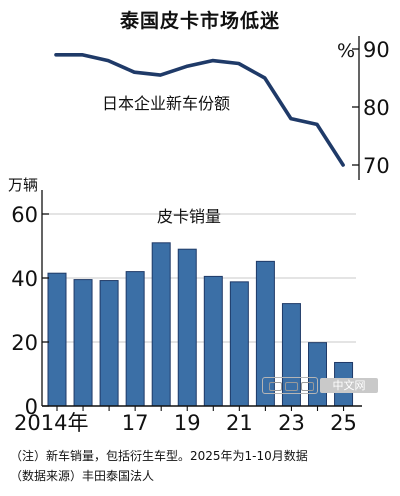 The width and height of the screenshot is (400, 496). Describe the element at coordinates (31, 407) in the screenshot. I see `sales-y-tick-label: 0` at that location.